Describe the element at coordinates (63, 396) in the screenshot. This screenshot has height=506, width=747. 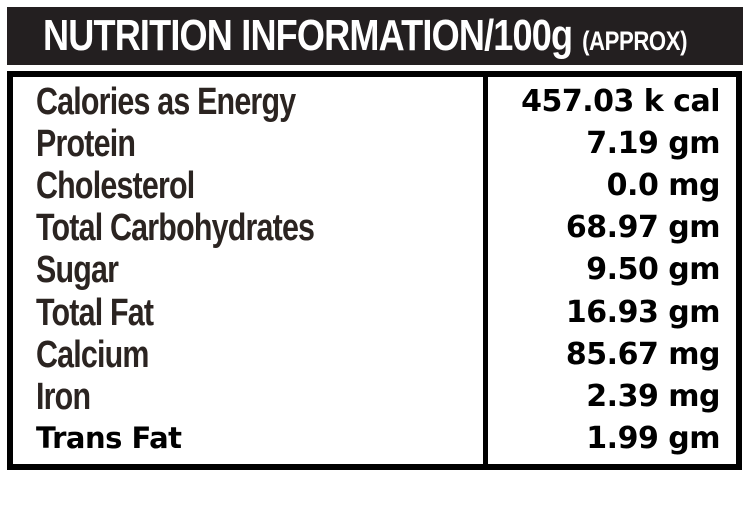
I see `nutrient-name: Iron` at that location.